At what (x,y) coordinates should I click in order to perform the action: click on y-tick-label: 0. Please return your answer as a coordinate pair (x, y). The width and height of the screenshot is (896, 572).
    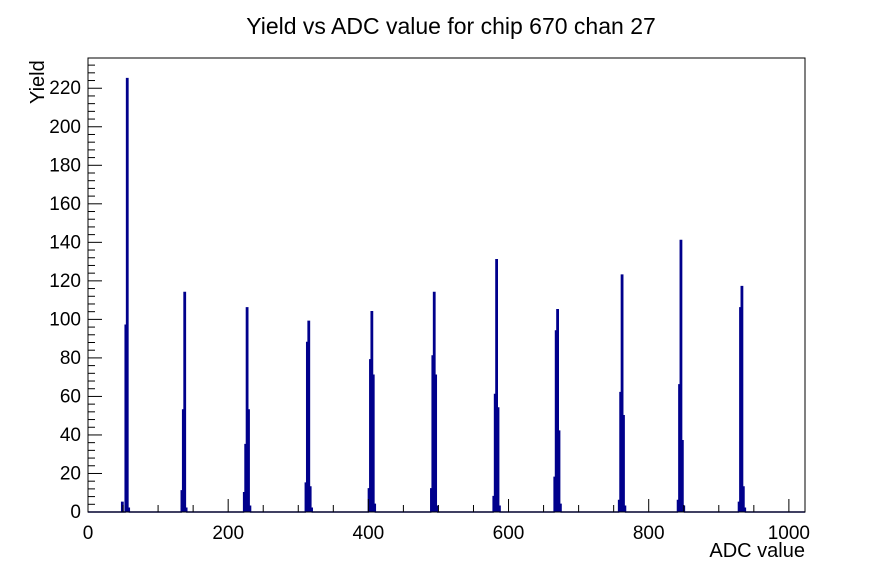
    Looking at the image, I should click on (75, 512).